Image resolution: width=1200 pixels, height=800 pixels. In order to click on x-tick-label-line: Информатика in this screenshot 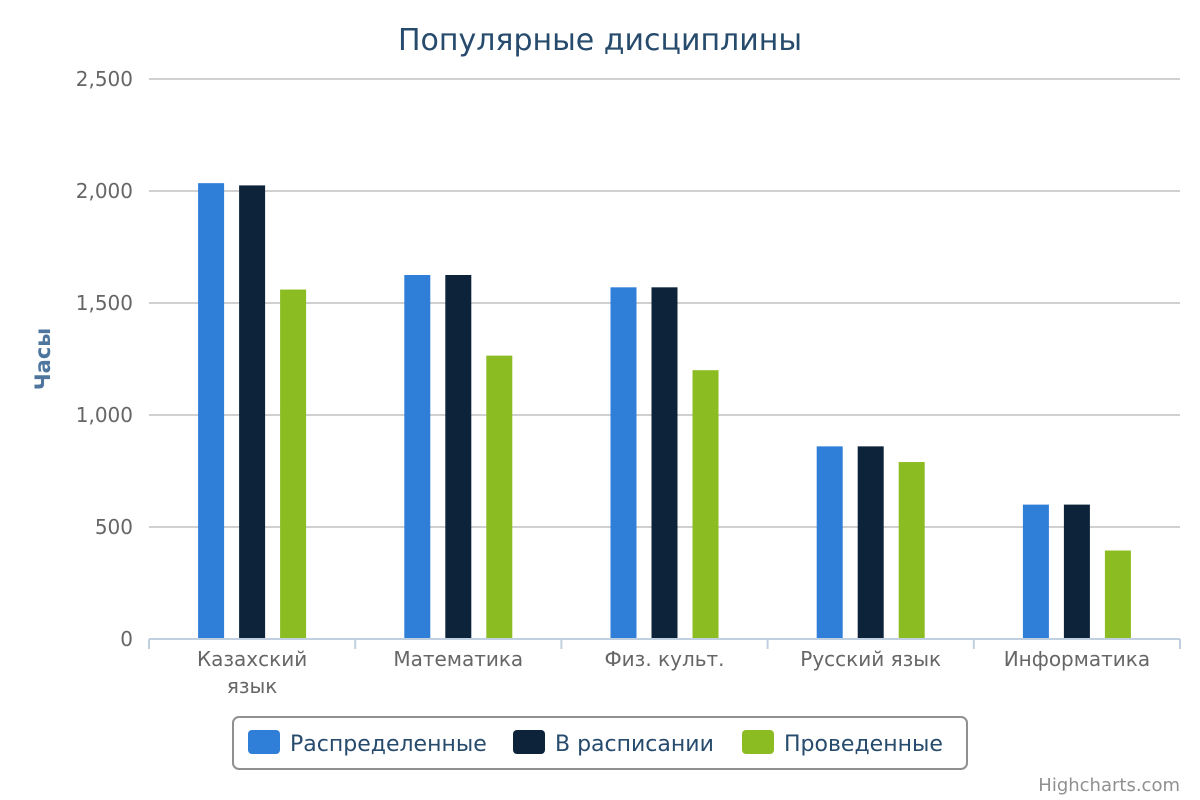, I will do `click(1077, 659)`.